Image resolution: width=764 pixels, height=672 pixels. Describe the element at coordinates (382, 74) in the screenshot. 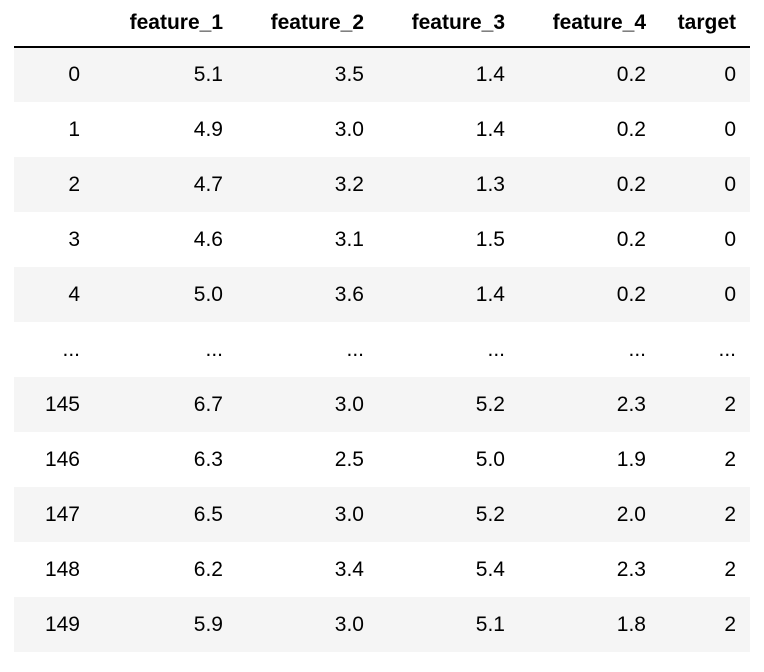

I see `table-row: 0 5.1 3.5 1.4 0.2 0` at that location.